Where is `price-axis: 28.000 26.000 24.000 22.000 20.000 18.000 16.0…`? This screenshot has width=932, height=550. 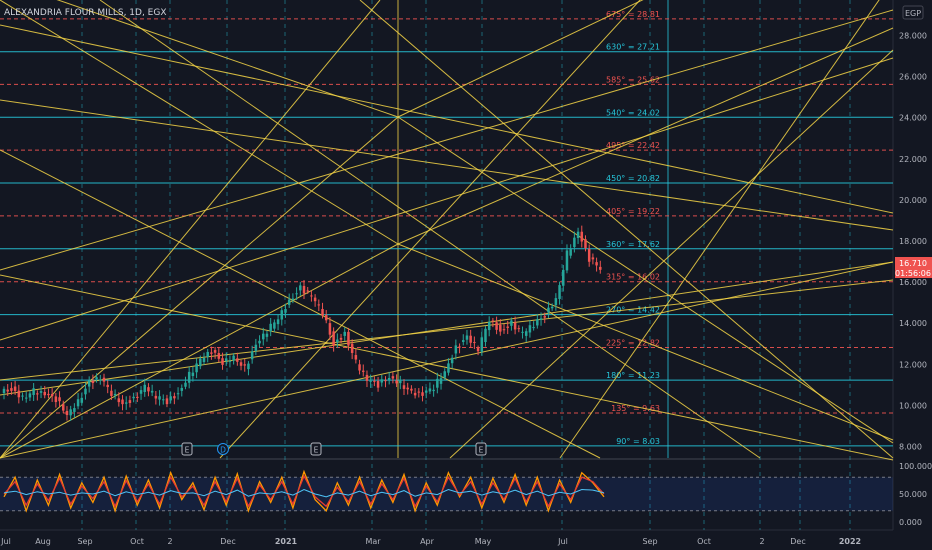
price-axis: 28.000 26.000 24.000 22.000 20.000 18.000 16.0… is located at coordinates (913, 242).